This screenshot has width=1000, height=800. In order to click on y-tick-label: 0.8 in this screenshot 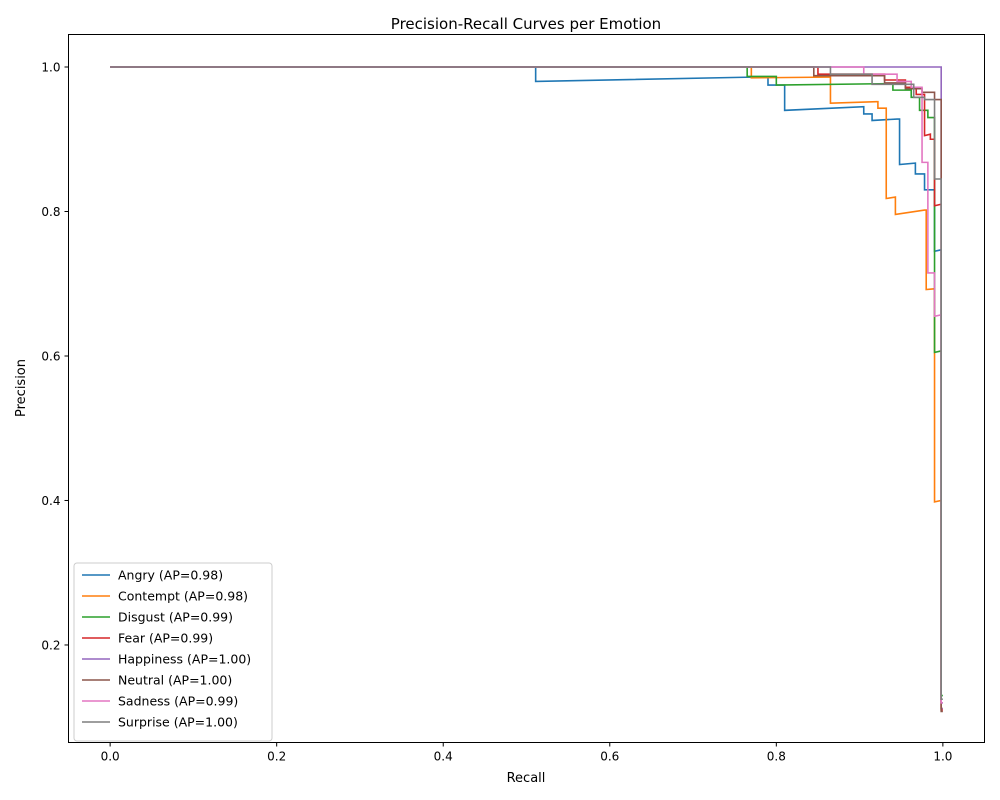, I will do `click(50, 212)`.